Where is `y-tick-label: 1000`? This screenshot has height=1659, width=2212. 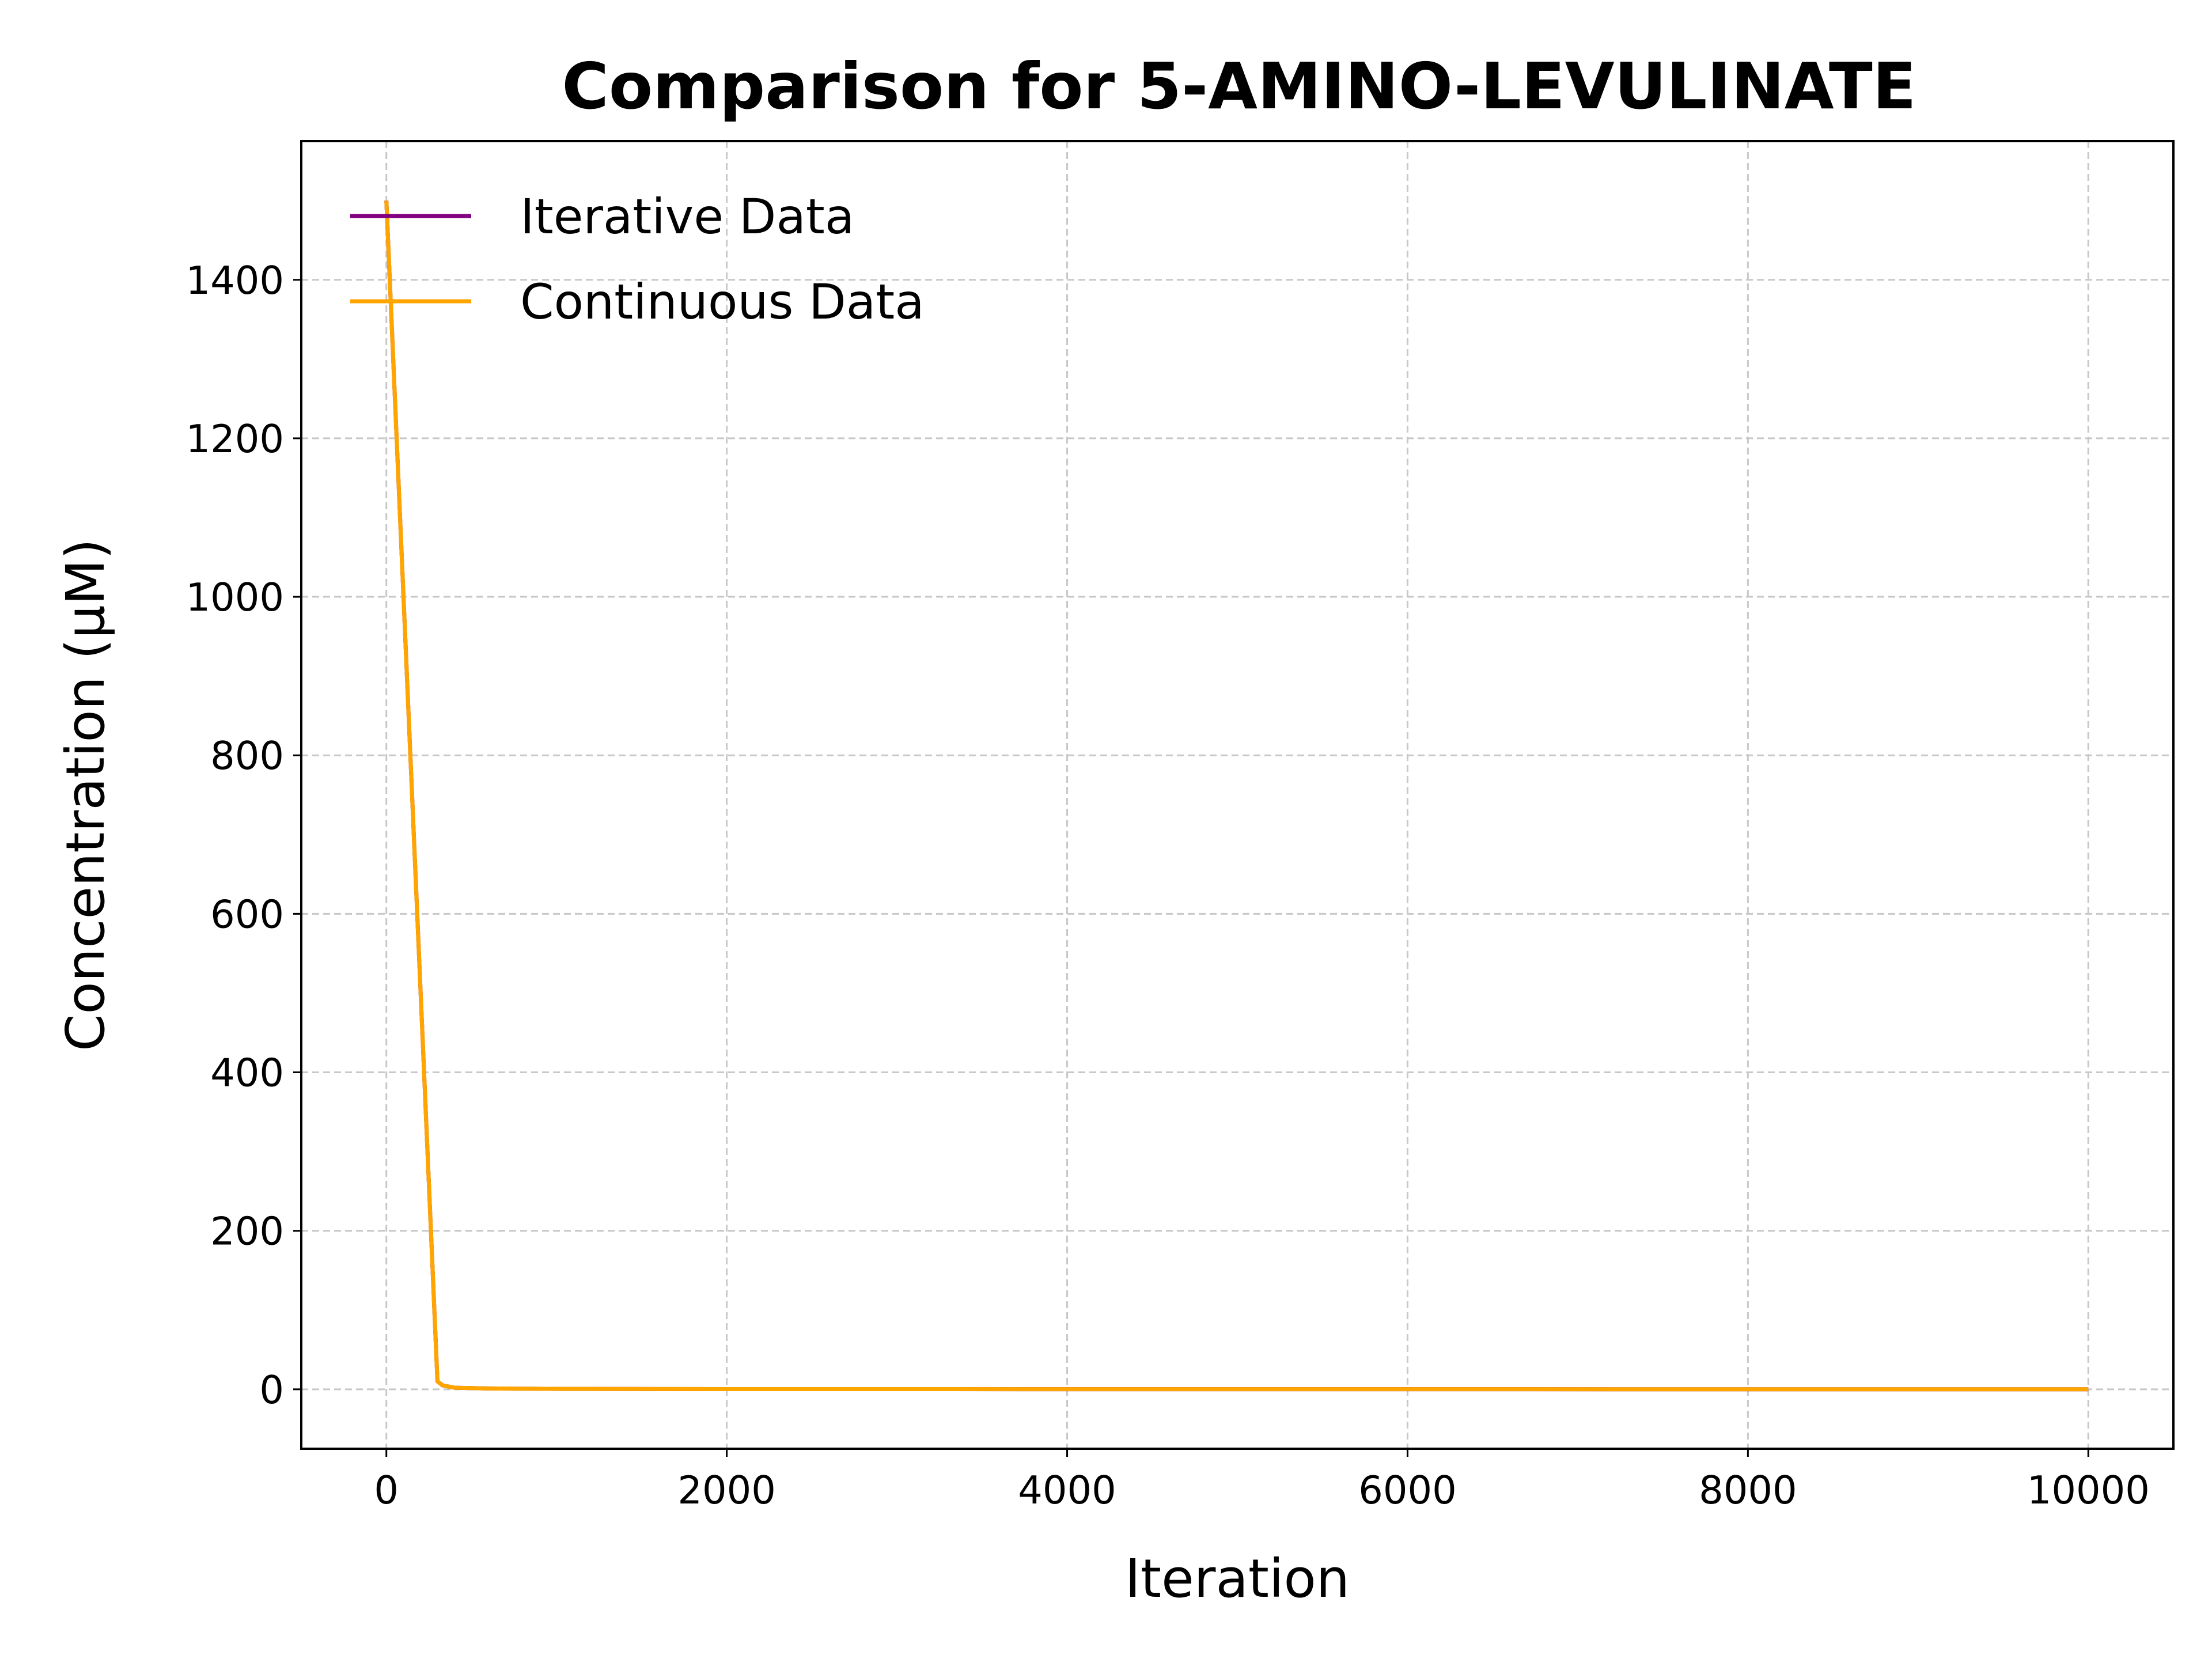 y-tick-label: 1000 is located at coordinates (234, 597).